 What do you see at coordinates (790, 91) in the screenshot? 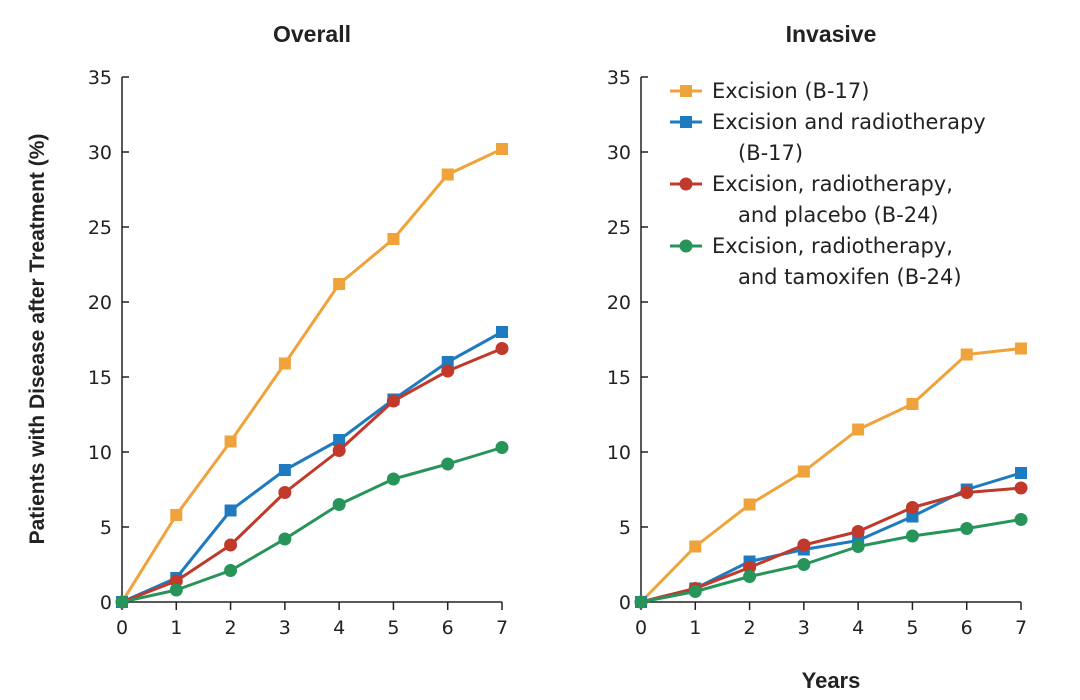
I see `legend-label: Excision (B-17)` at bounding box center [790, 91].